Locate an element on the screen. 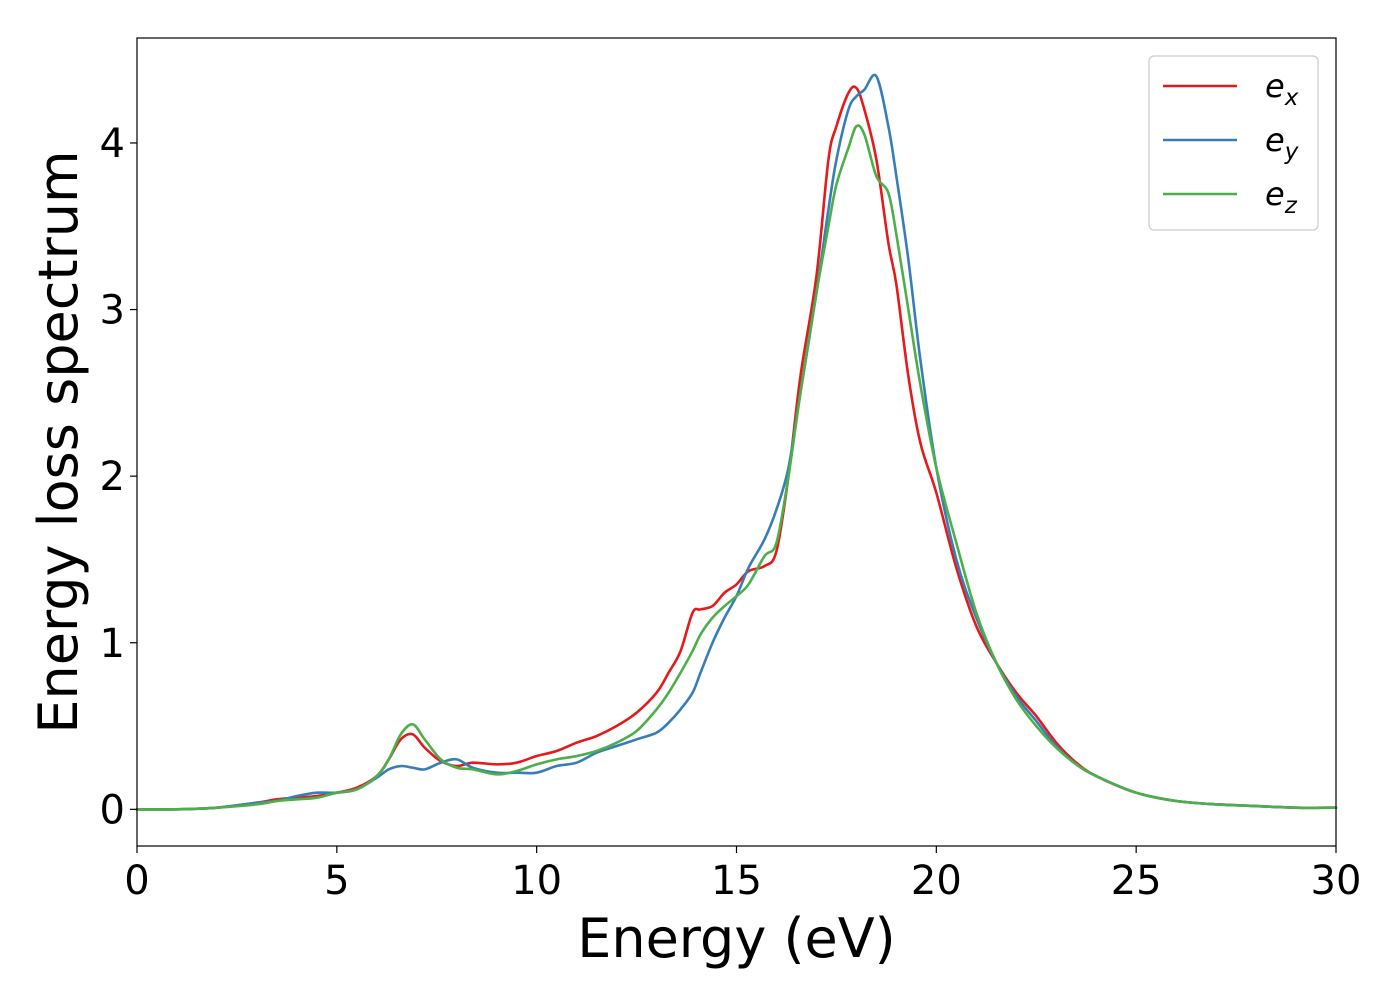 This screenshot has width=1400, height=1000. y-tick-label: 2 is located at coordinates (112, 477).